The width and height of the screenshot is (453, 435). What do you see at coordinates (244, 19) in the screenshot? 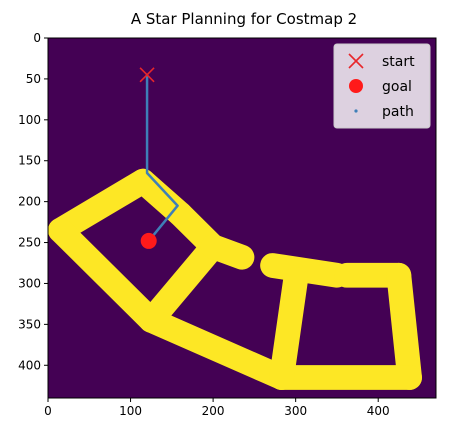
I see `chart-title: A Star Planning for Costmap 2` at bounding box center [244, 19].